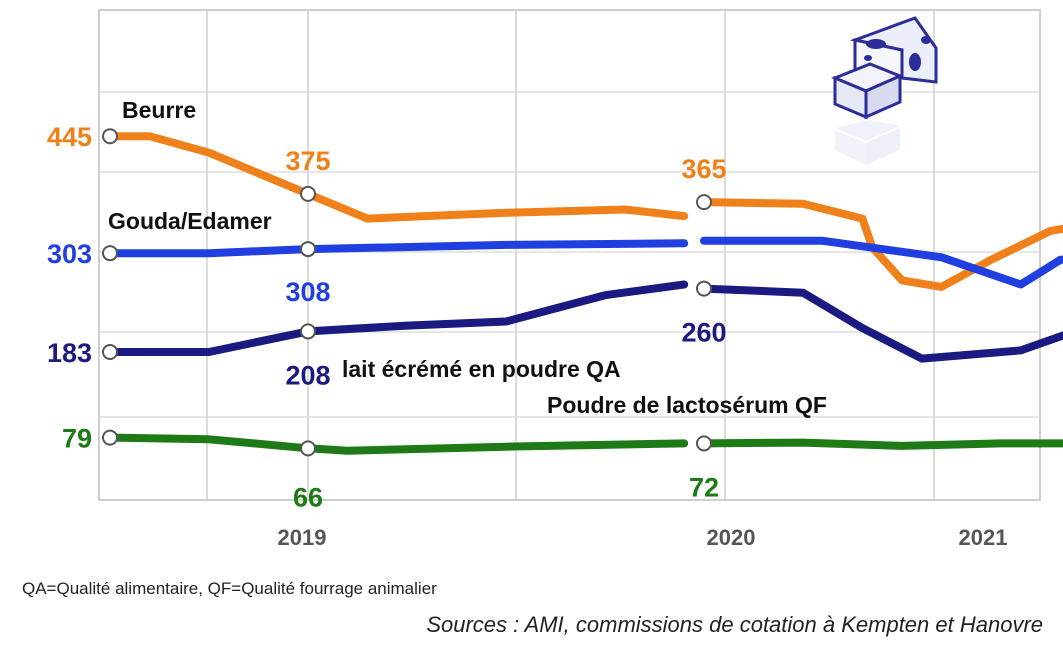 The image size is (1063, 645). What do you see at coordinates (731, 537) in the screenshot?
I see `x-tick-label: 2020` at bounding box center [731, 537].